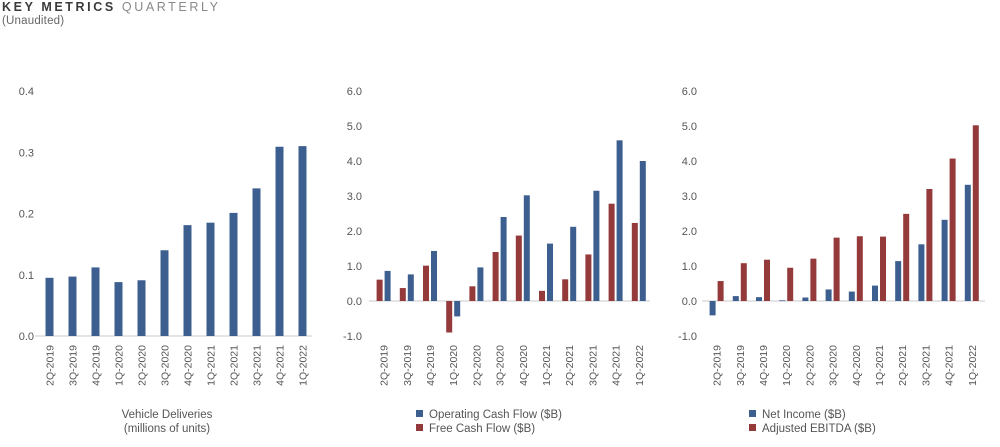  I want to click on y-tick-label: 0.3, so click(26, 153).